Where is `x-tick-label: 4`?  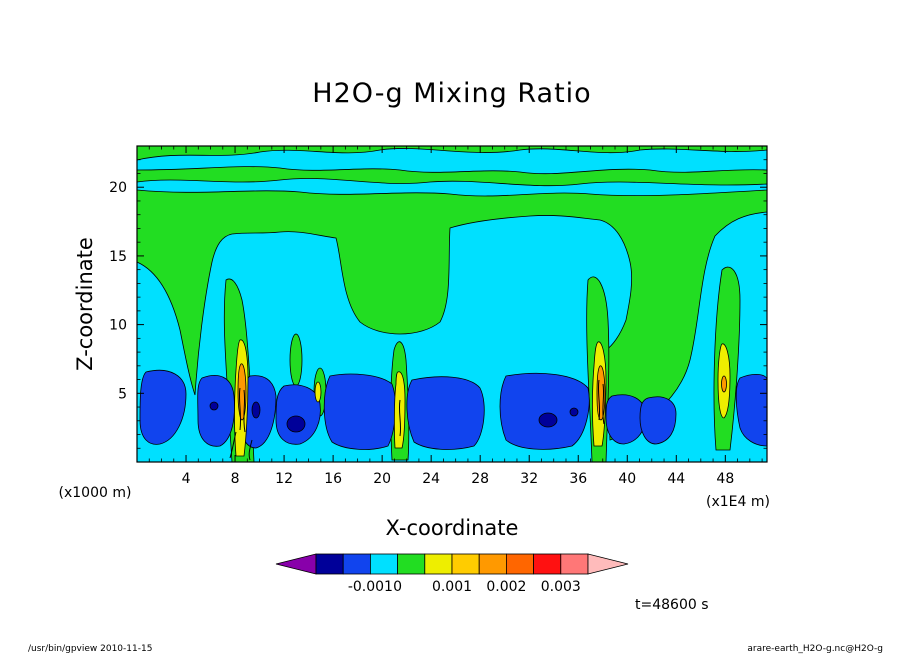 x-tick-label: 4 is located at coordinates (186, 479).